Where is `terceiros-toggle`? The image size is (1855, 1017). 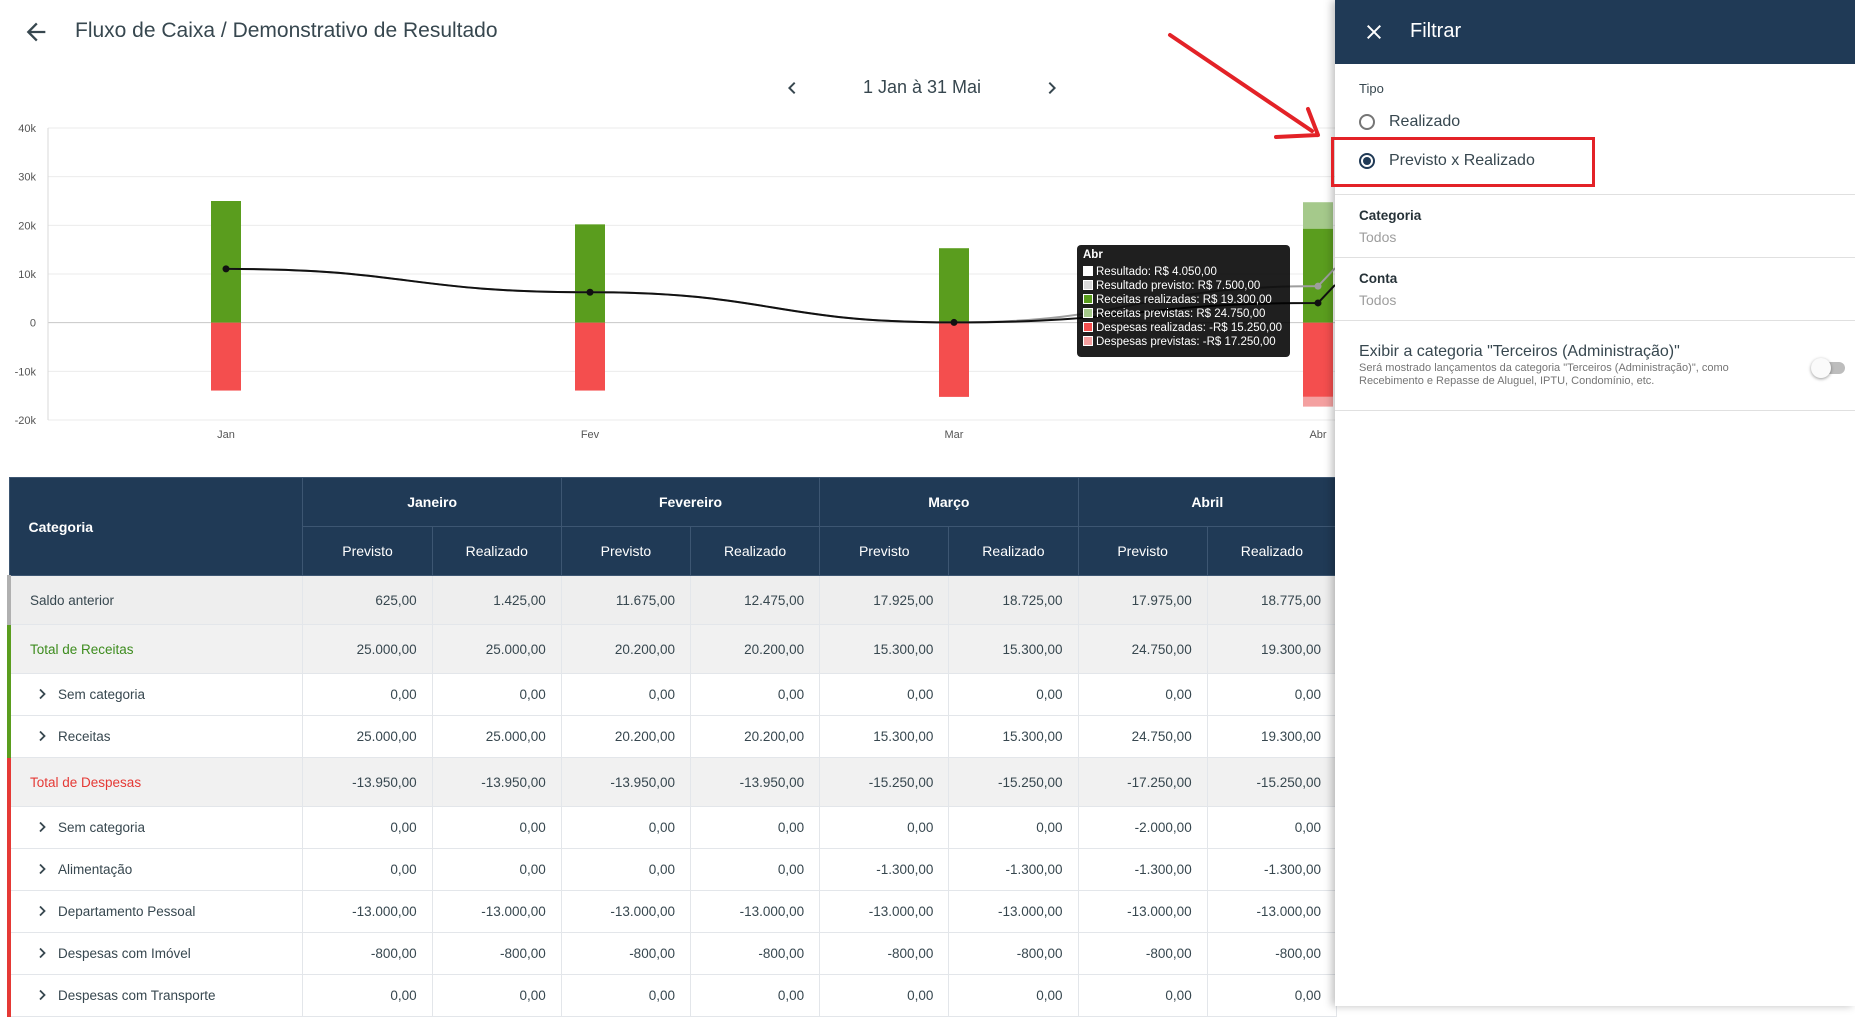 terceiros-toggle is located at coordinates (1828, 368).